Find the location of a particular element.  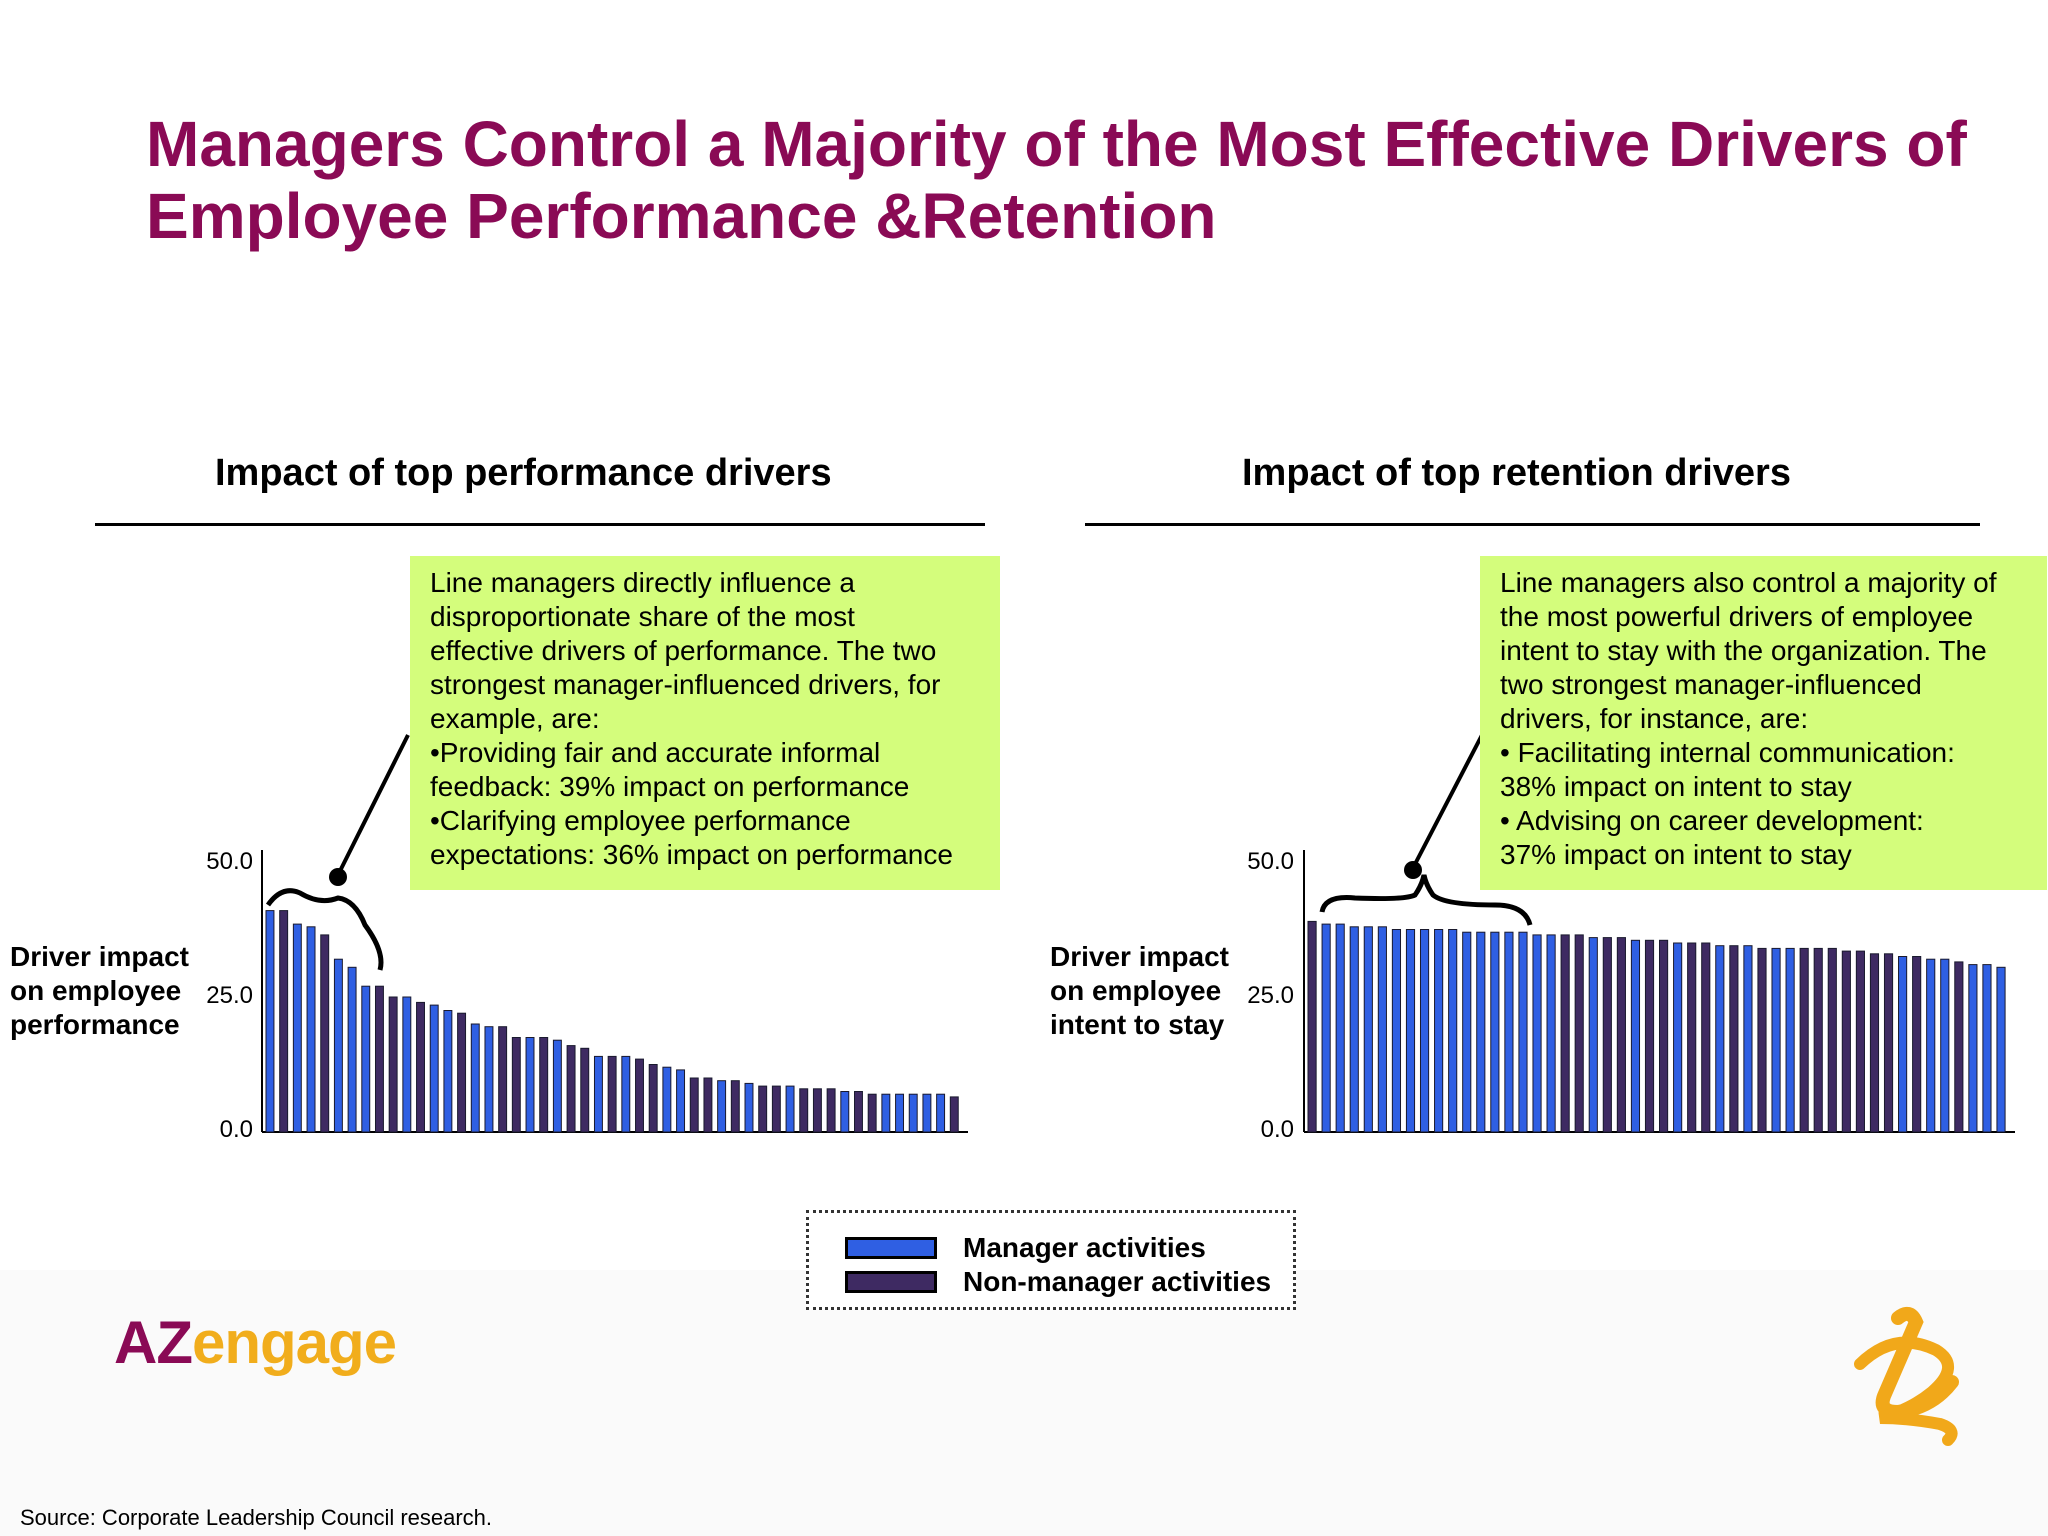

legend-item-manager: Manager activities is located at coordinates (1025, 1248).